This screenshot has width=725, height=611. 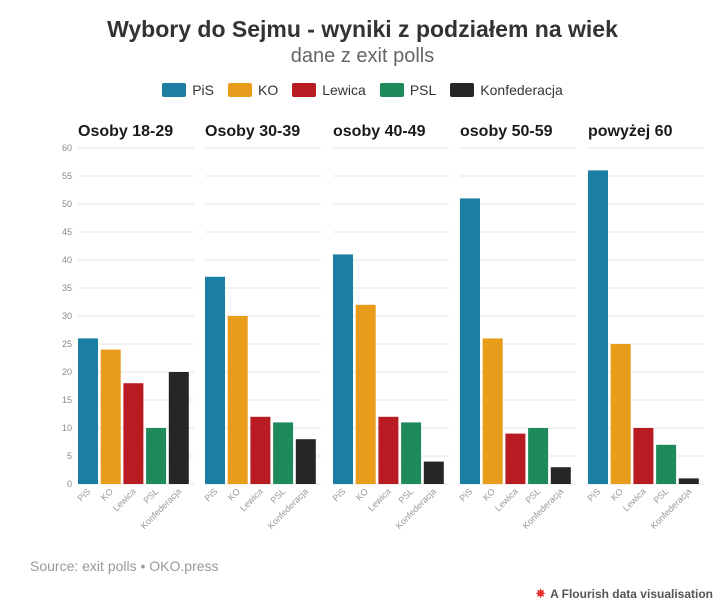 I want to click on legend: PiS KO Lewica PSL Konfederacja, so click(x=362, y=90).